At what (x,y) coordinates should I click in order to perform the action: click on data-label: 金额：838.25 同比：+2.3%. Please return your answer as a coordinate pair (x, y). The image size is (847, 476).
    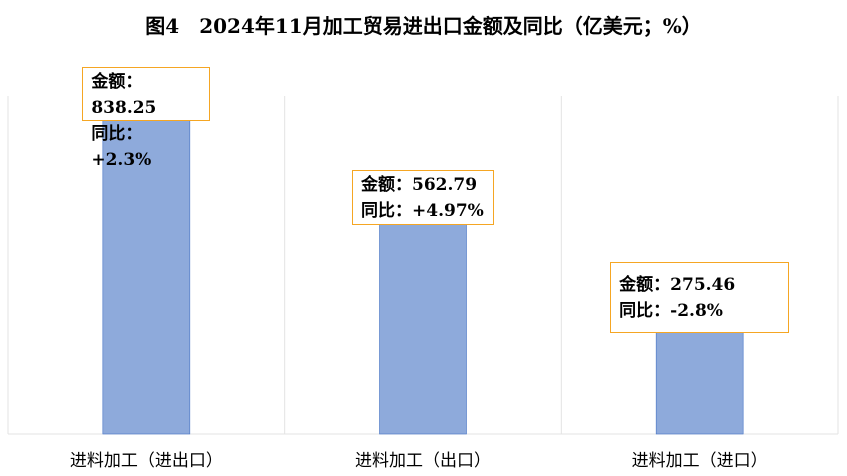
    Looking at the image, I should click on (146, 118).